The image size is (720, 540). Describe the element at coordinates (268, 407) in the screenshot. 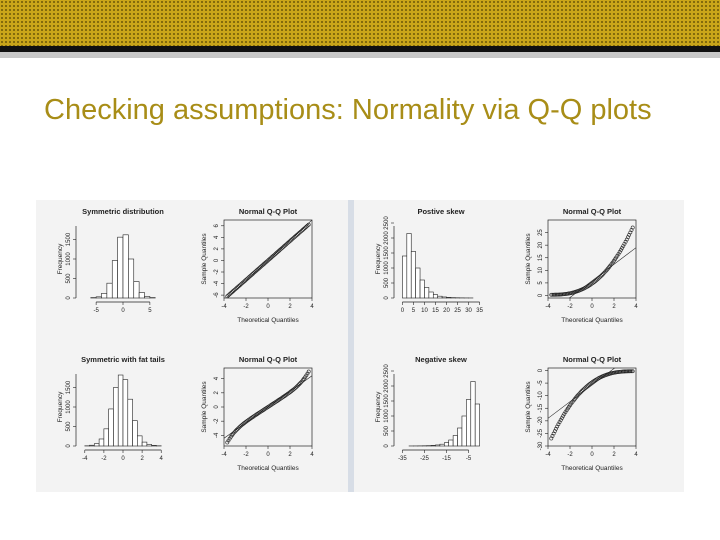

I see `chart-5-reference-line` at that location.